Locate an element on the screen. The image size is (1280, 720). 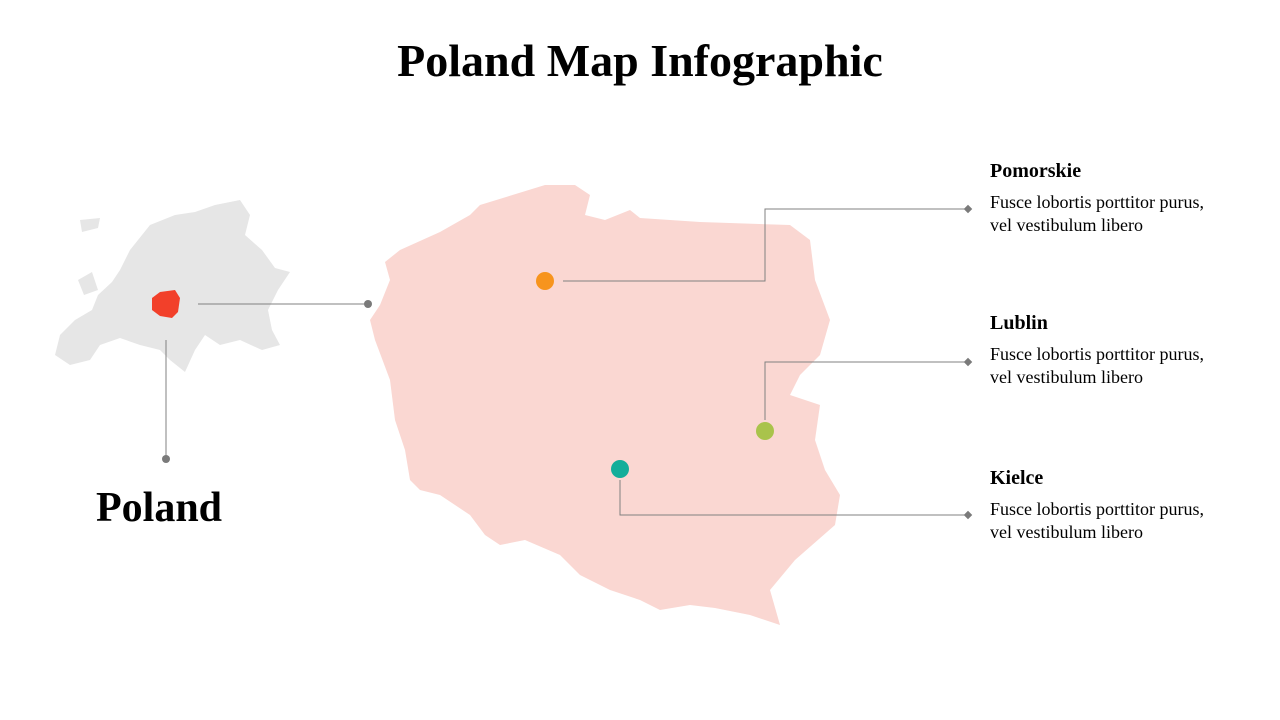
title: Poland Map Infographic is located at coordinates (640, 60).